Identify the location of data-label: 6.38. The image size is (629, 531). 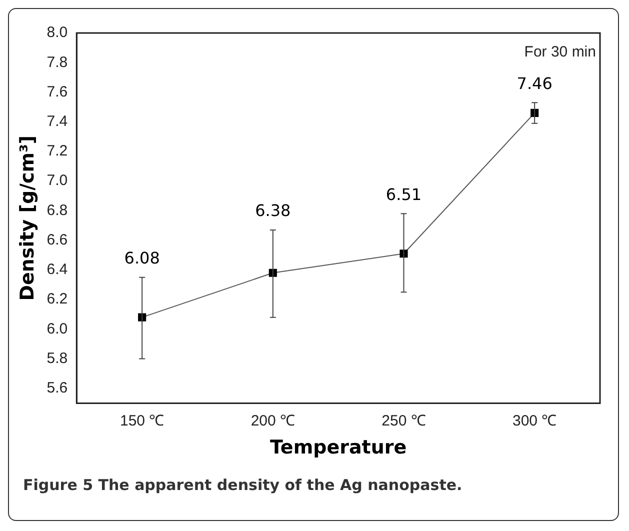
(273, 210).